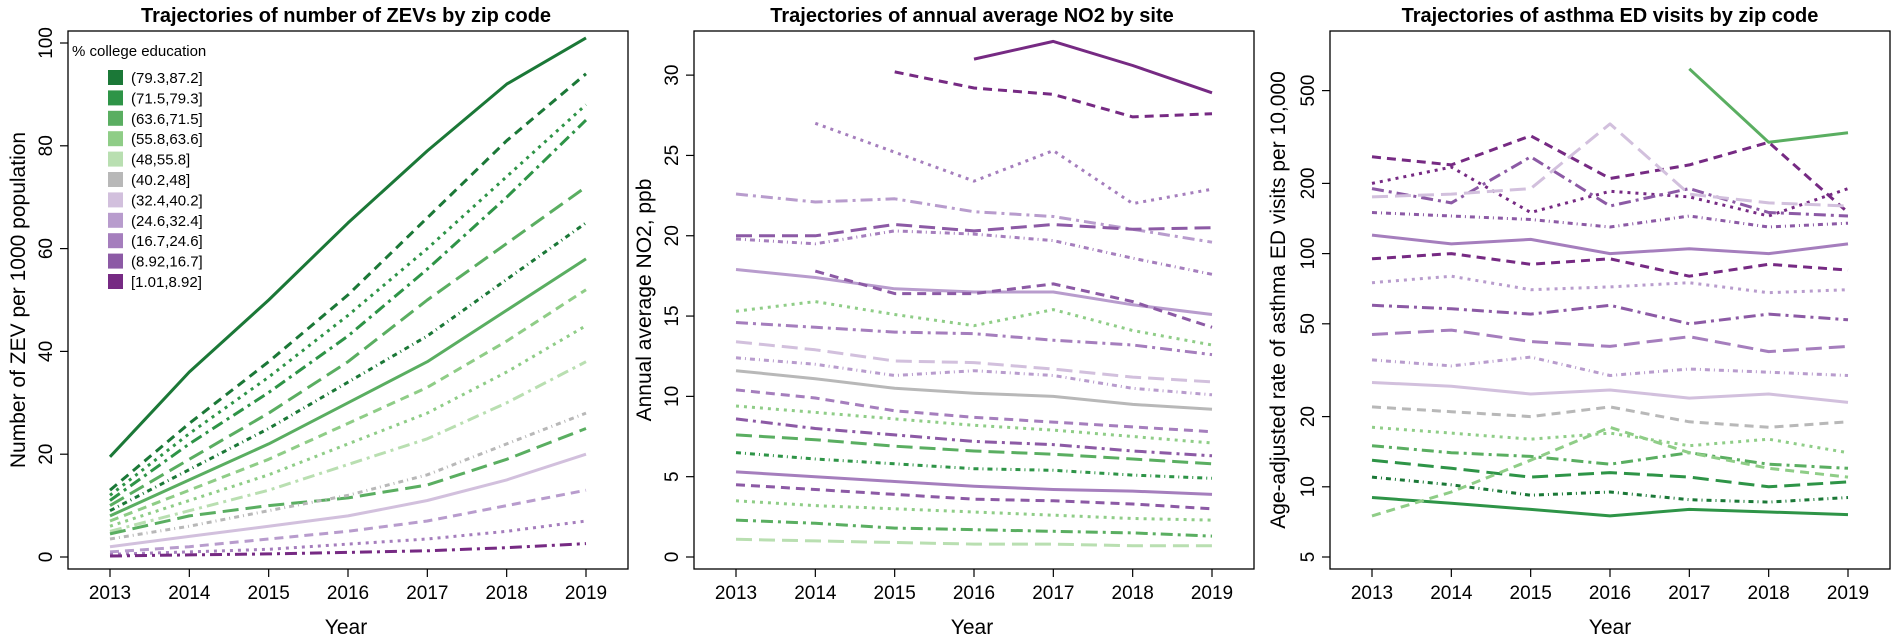  I want to click on x-tick-label: 2015, so click(269, 593).